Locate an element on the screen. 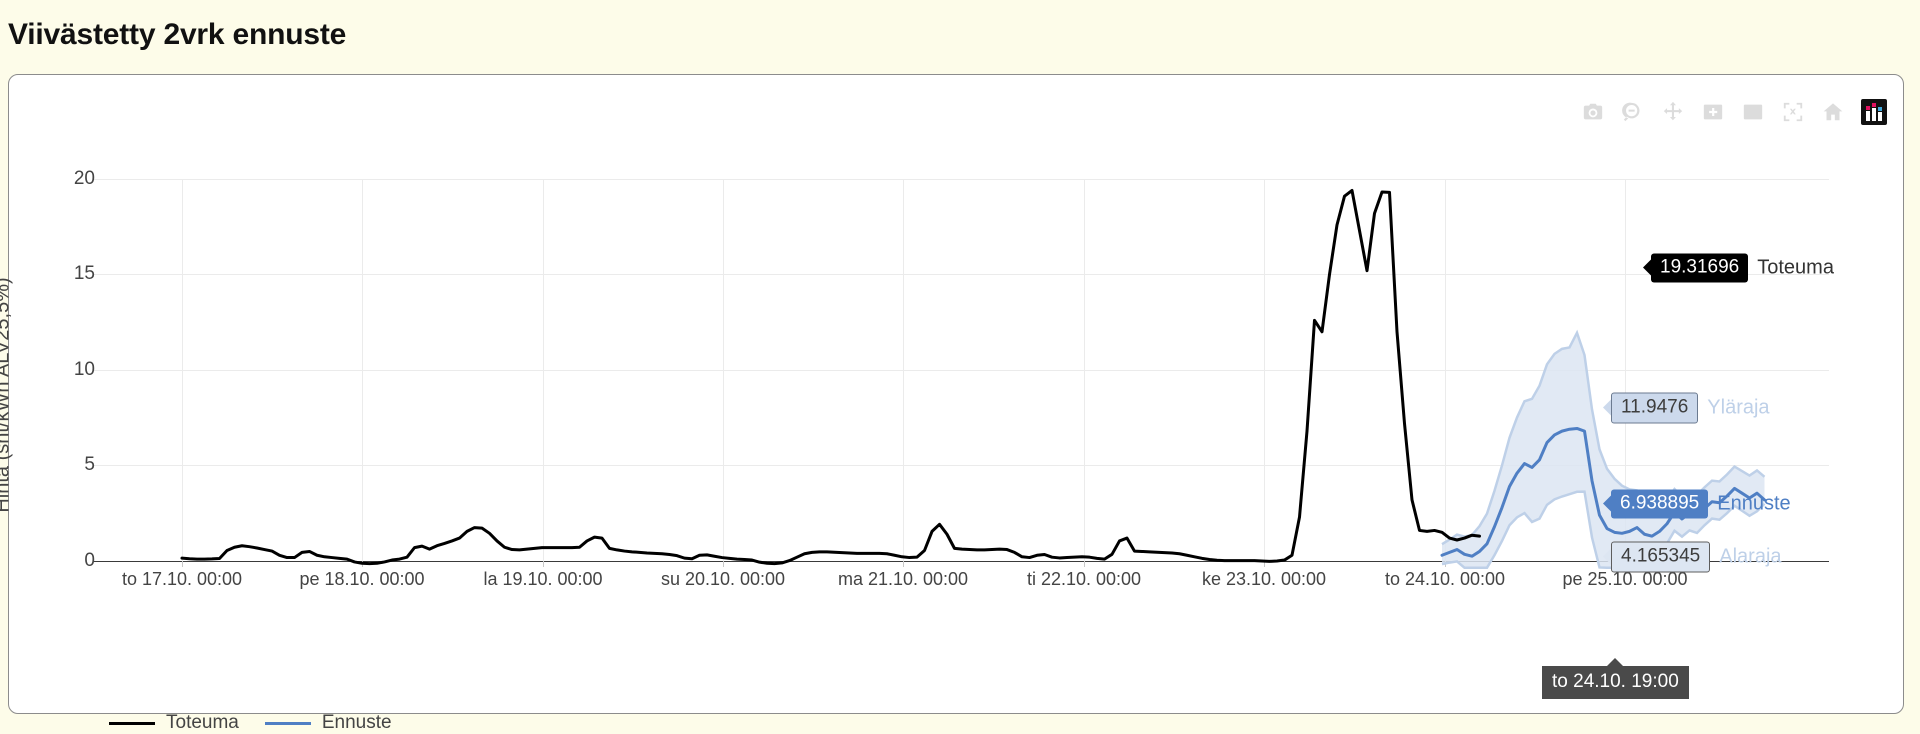  annotation-alaraja: 4.165345 Alaraja is located at coordinates (1696, 557).